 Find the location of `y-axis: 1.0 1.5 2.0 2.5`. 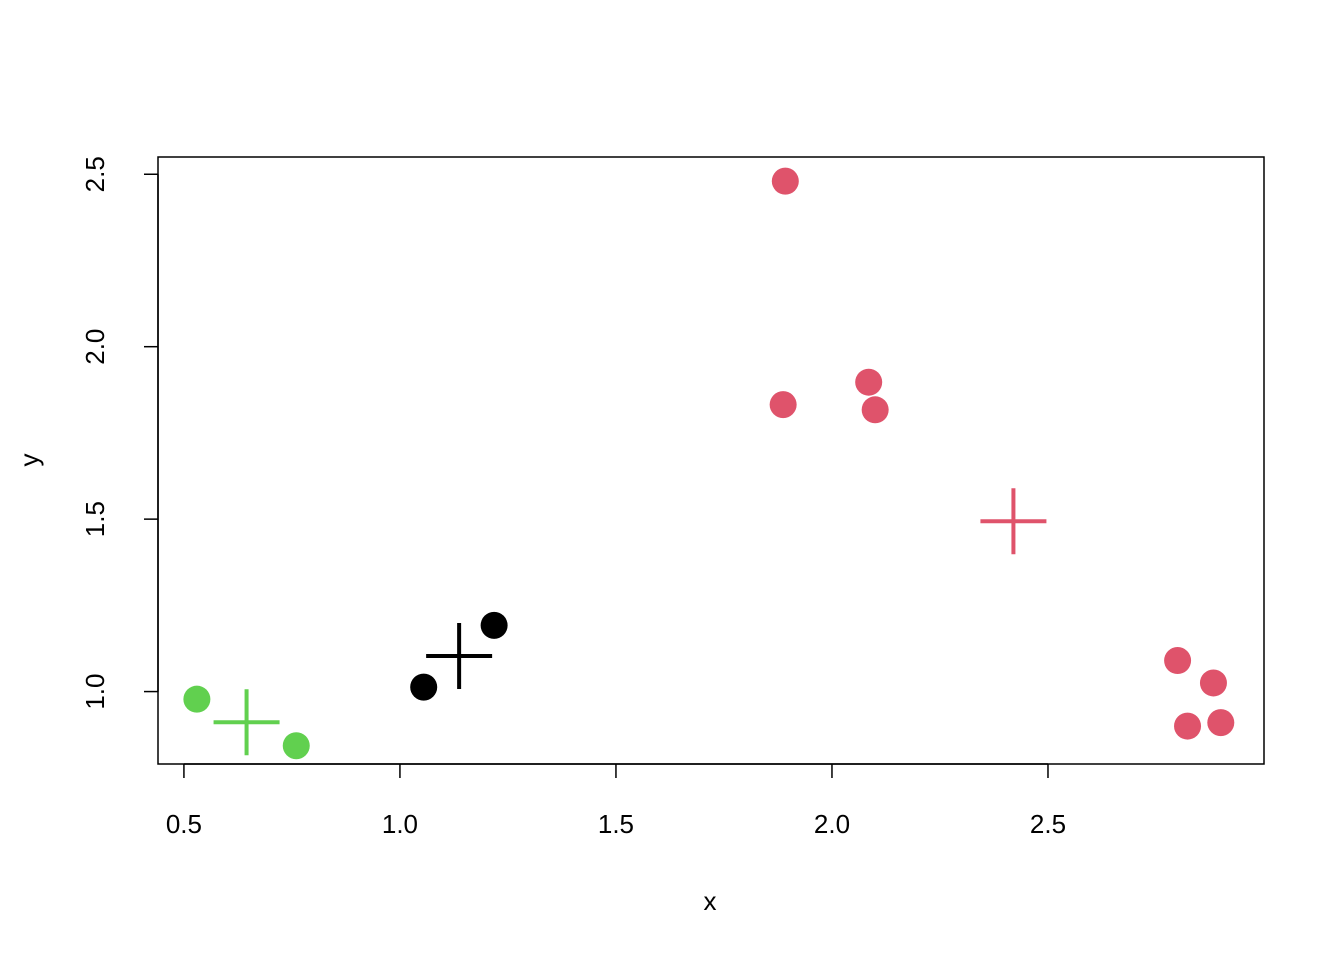

y-axis: 1.0 1.5 2.0 2.5 is located at coordinates (119, 433).